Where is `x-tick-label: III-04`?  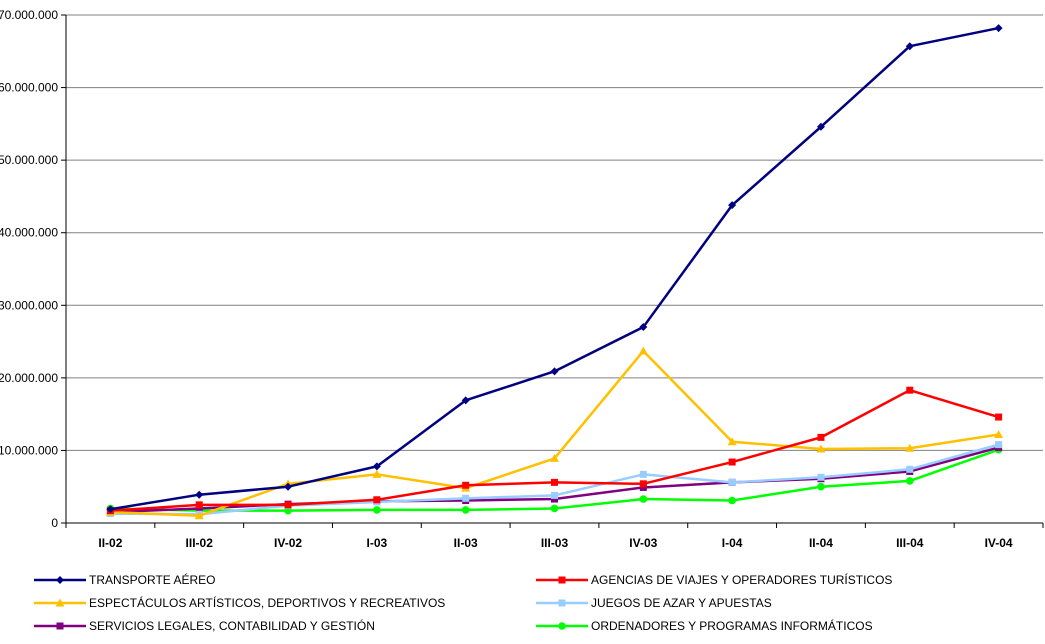
x-tick-label: III-04 is located at coordinates (910, 543).